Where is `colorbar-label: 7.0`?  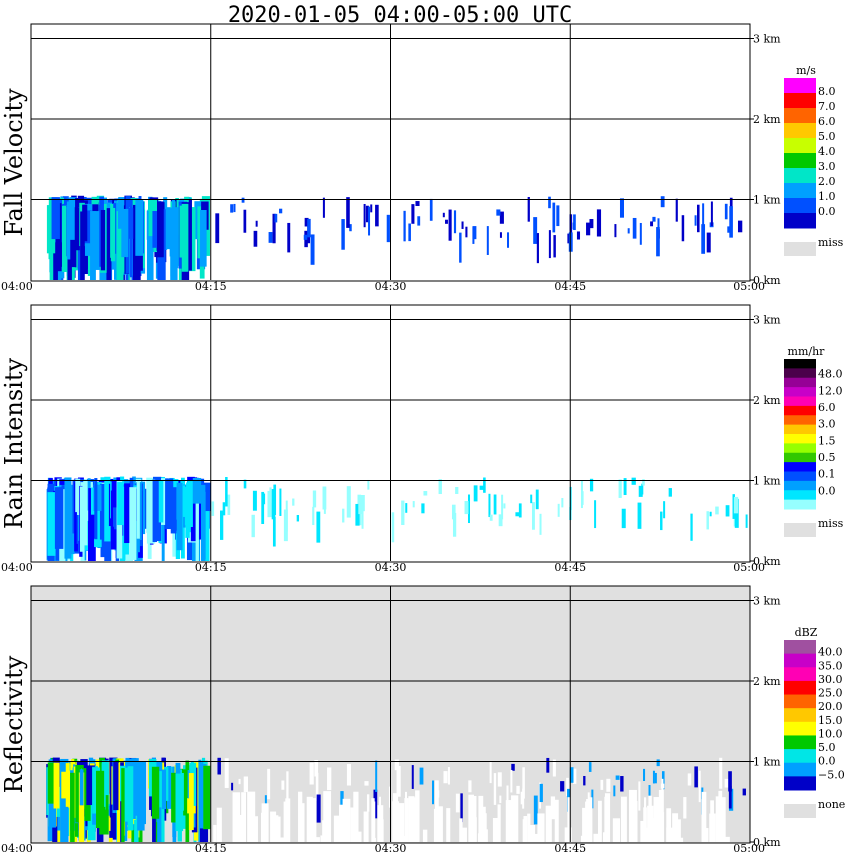
colorbar-label: 7.0 is located at coordinates (827, 106).